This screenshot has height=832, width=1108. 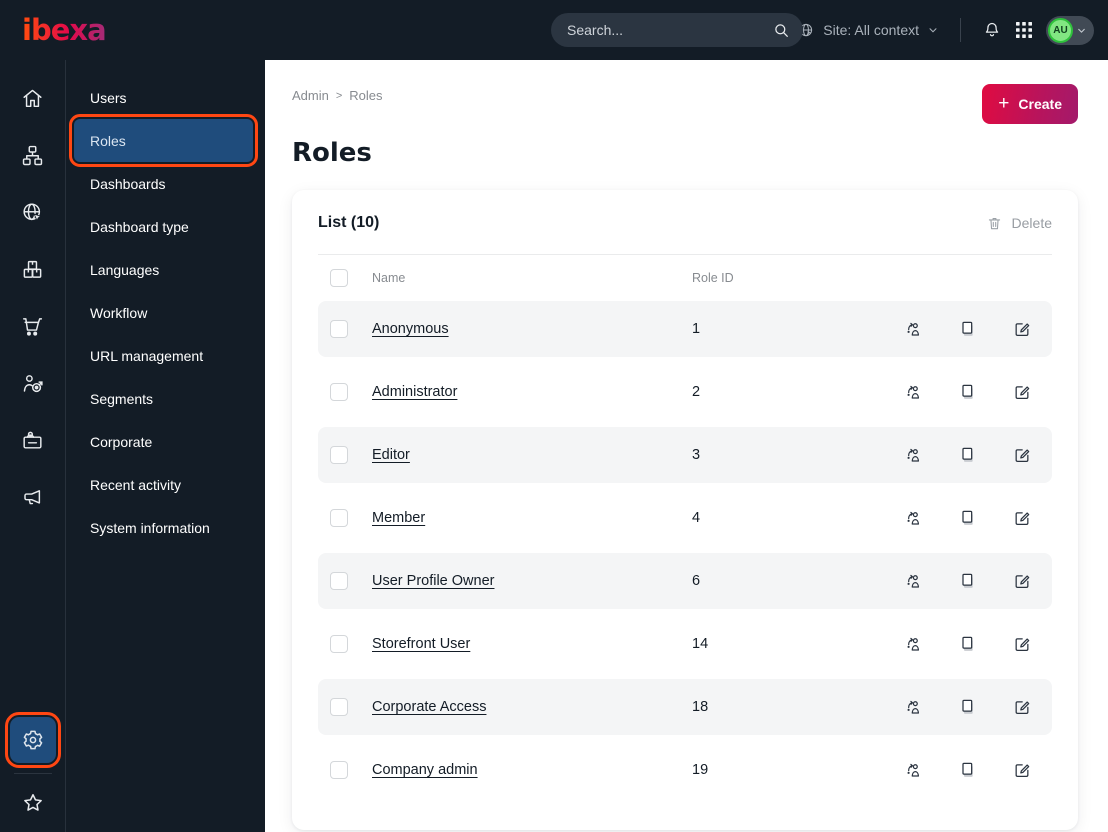 I want to click on nav-home, so click(x=33, y=98).